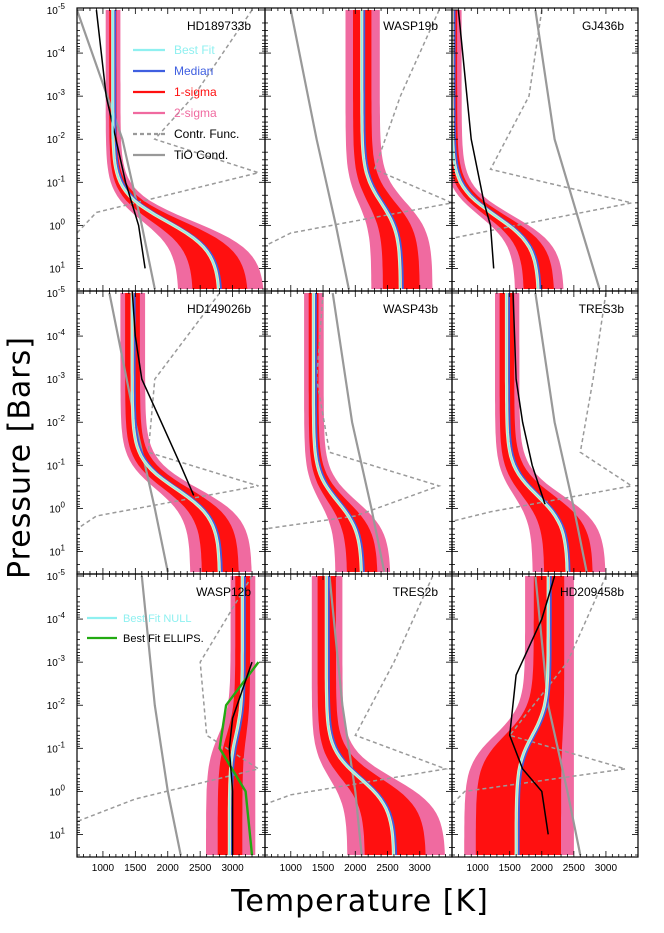  I want to click on panel-WASP43b: WASP43b, so click(358, 432).